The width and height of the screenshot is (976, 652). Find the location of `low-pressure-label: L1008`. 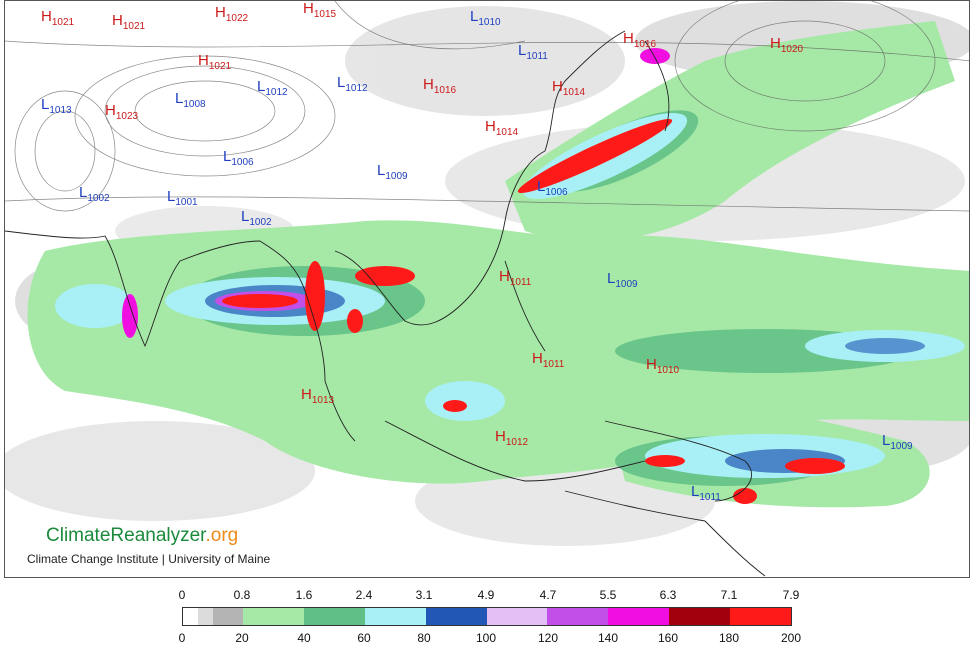

low-pressure-label: L1008 is located at coordinates (190, 100).